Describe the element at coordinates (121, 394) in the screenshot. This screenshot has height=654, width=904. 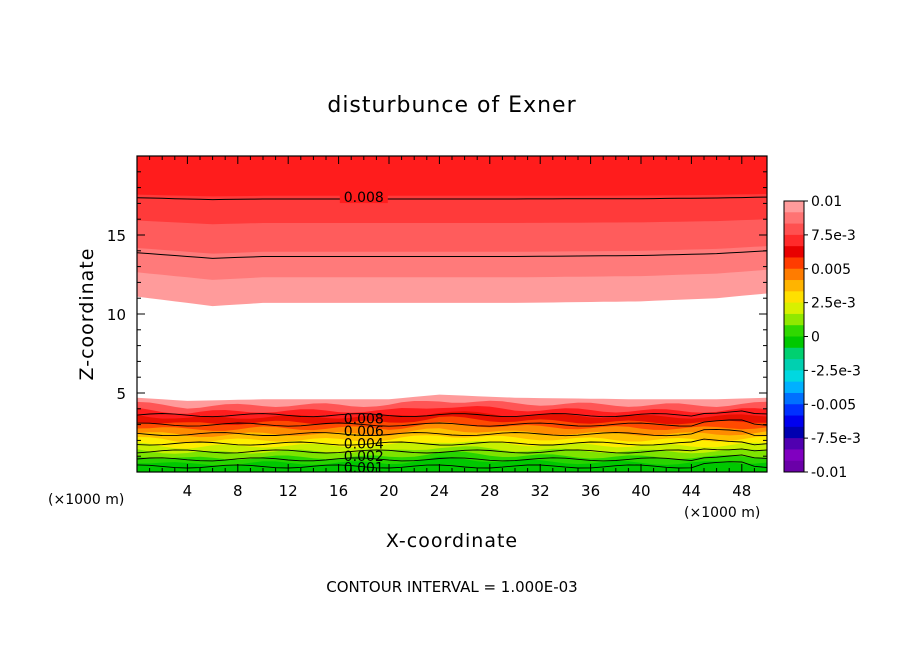
I see `y-tick-label: 5` at that location.